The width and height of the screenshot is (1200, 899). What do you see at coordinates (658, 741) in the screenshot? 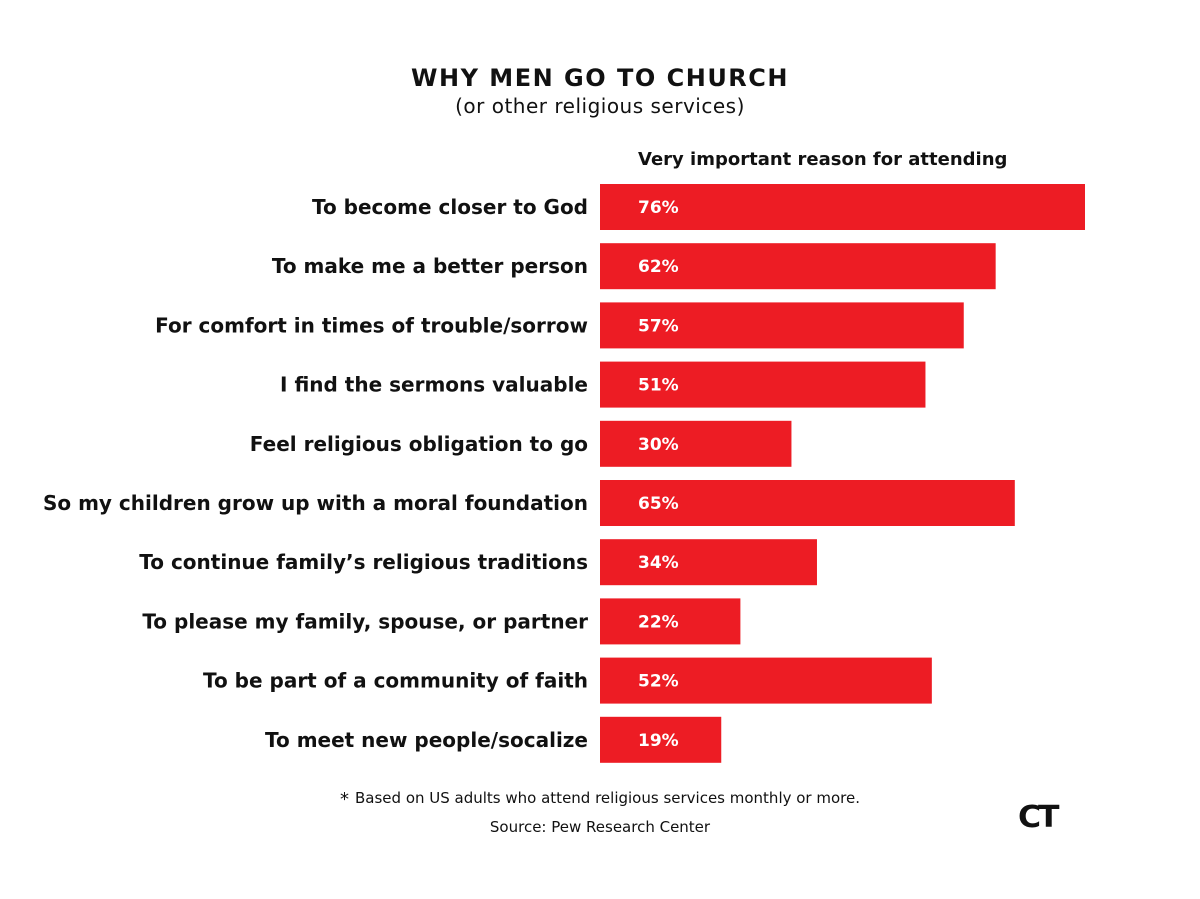
I see `value-label: 19%` at bounding box center [658, 741].